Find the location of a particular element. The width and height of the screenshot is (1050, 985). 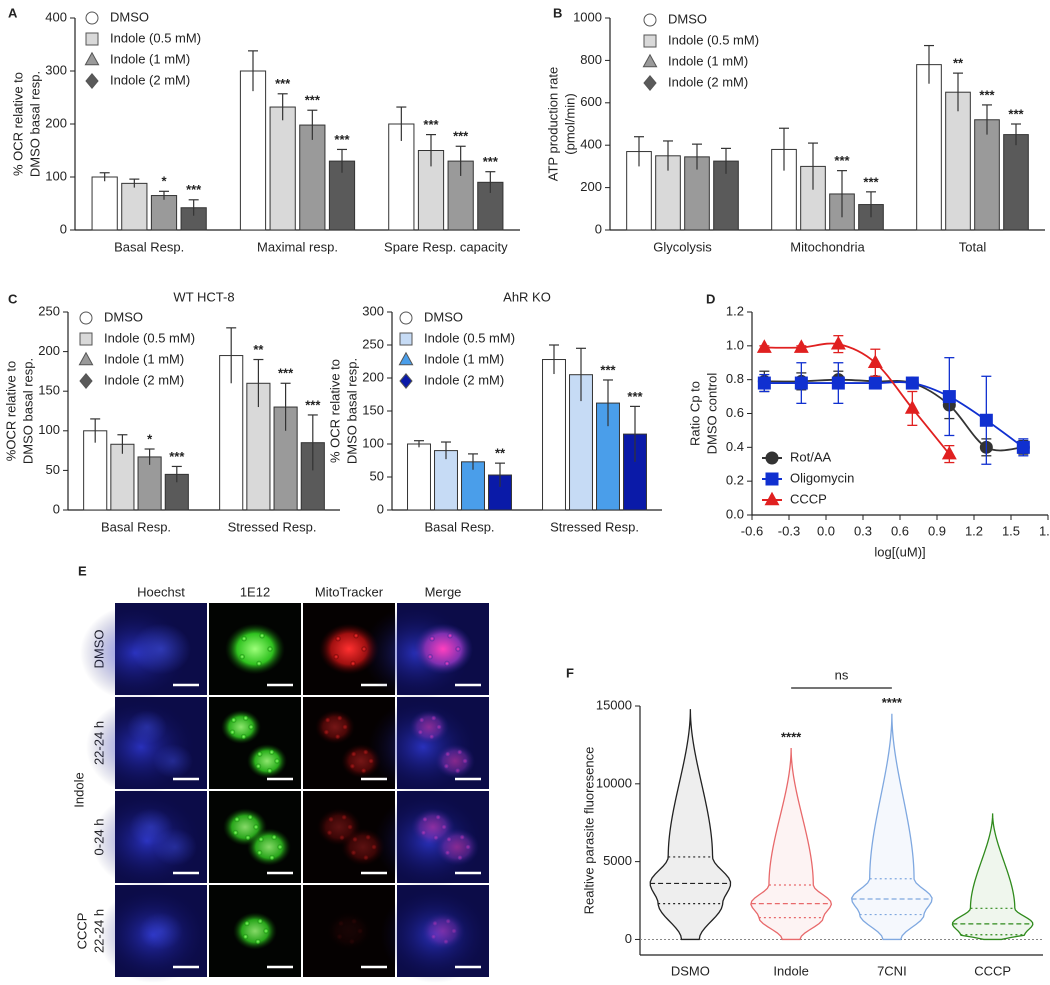

y-tick-label: 0.8 is located at coordinates (735, 378).